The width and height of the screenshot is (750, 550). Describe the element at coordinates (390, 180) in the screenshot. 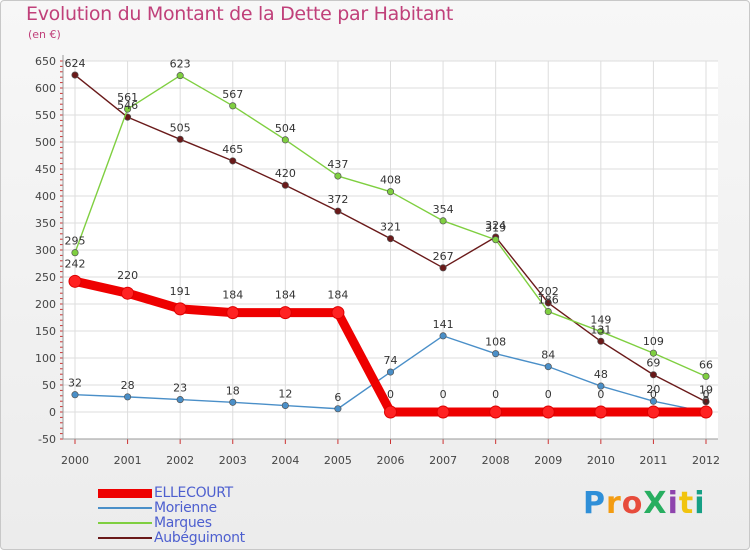

I see `data-label: 408` at that location.